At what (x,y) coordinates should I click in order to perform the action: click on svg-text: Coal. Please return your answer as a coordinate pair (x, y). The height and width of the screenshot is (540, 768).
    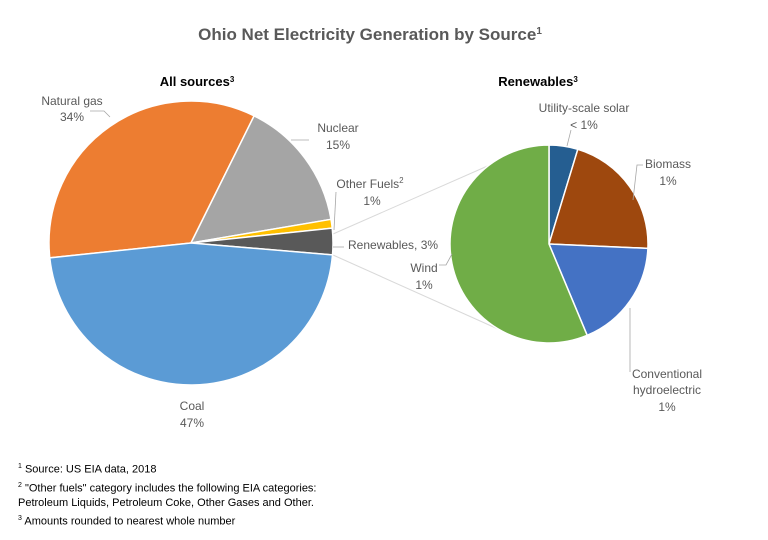
    Looking at the image, I should click on (192, 406).